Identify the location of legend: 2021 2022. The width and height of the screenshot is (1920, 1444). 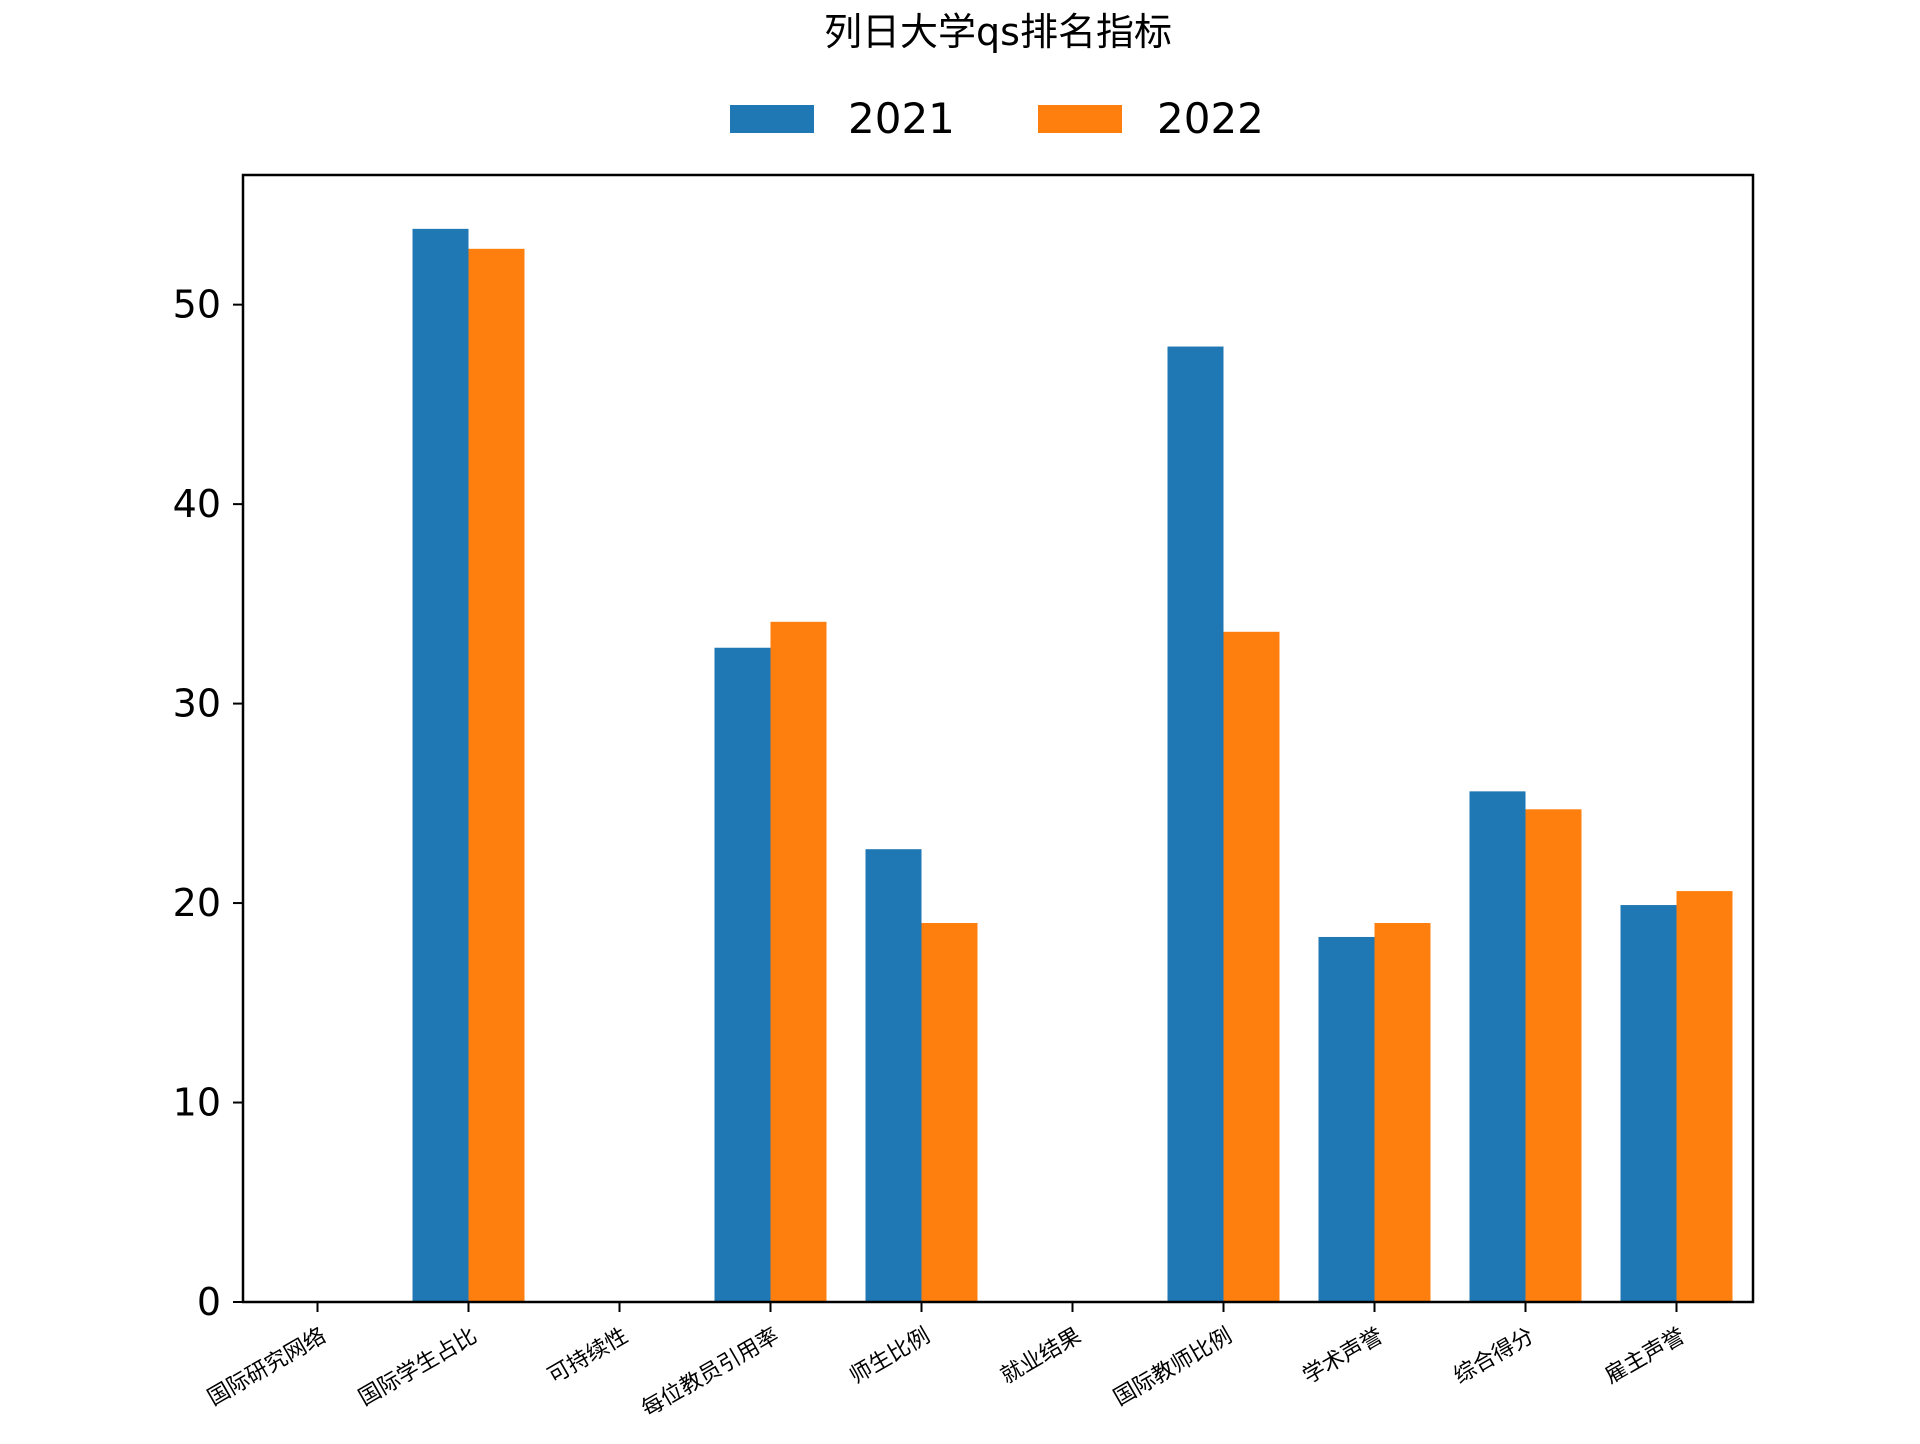
(997, 118).